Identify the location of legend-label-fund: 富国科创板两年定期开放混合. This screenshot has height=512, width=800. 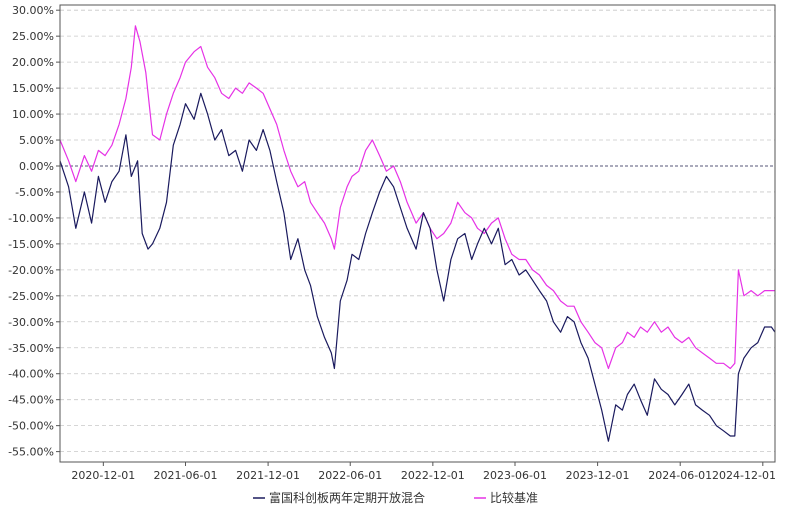
(347, 497).